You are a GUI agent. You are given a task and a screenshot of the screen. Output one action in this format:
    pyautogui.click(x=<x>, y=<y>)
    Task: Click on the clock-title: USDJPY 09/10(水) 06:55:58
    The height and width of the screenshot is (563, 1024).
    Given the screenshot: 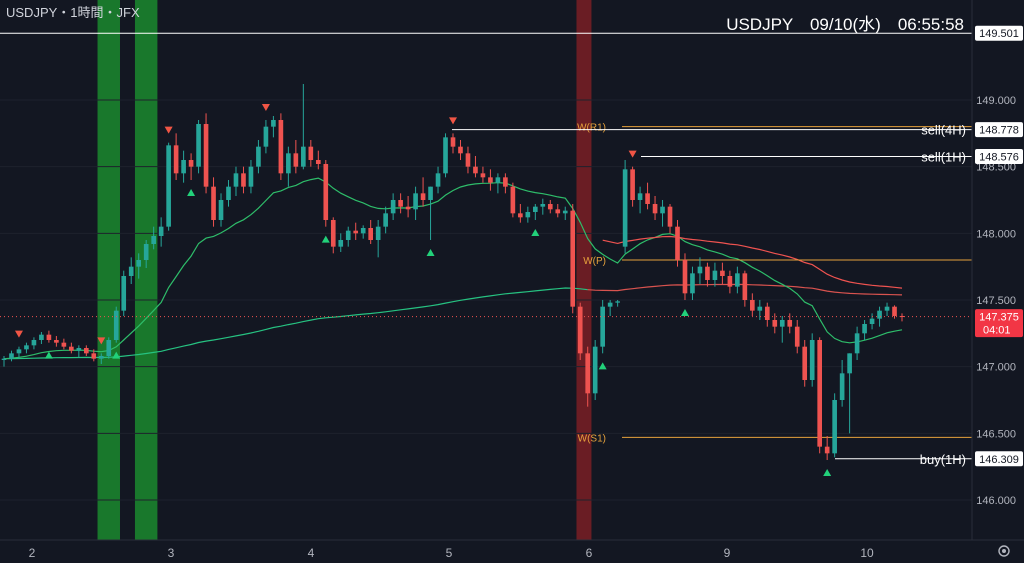 What is the action you would take?
    pyautogui.click(x=845, y=24)
    